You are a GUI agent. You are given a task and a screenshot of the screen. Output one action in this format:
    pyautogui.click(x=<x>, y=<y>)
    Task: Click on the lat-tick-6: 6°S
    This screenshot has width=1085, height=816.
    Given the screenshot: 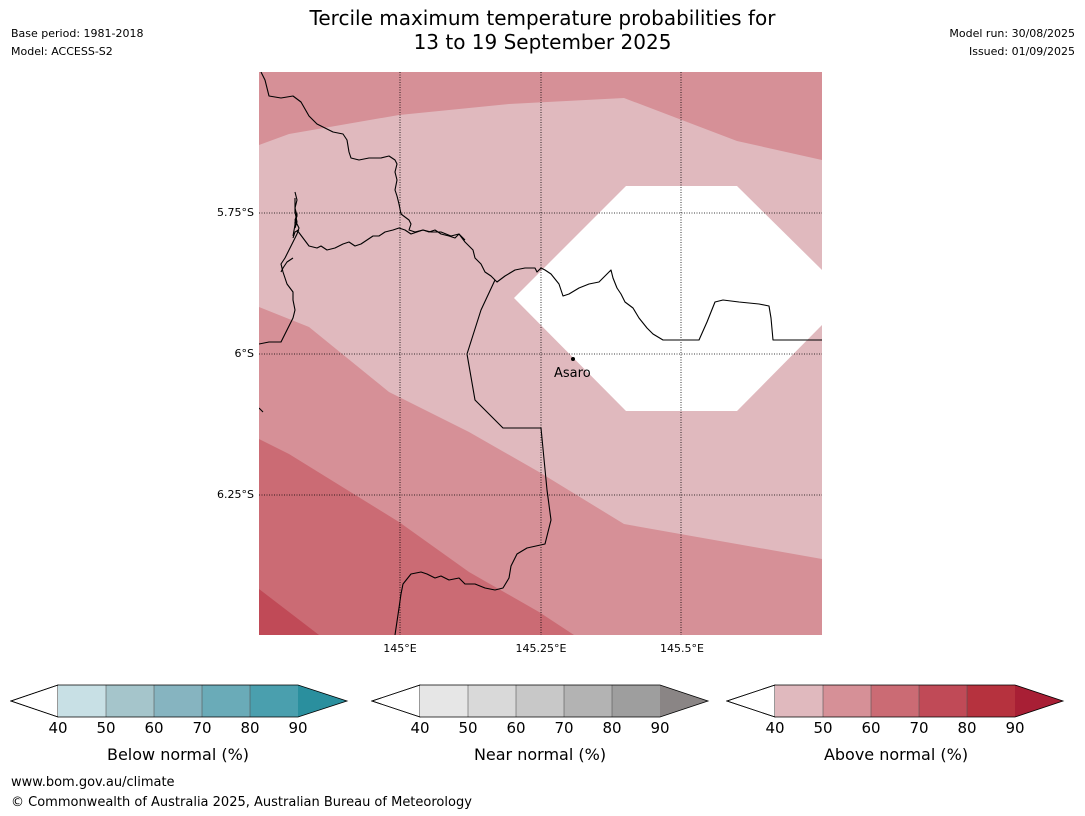 What is the action you would take?
    pyautogui.click(x=244, y=353)
    